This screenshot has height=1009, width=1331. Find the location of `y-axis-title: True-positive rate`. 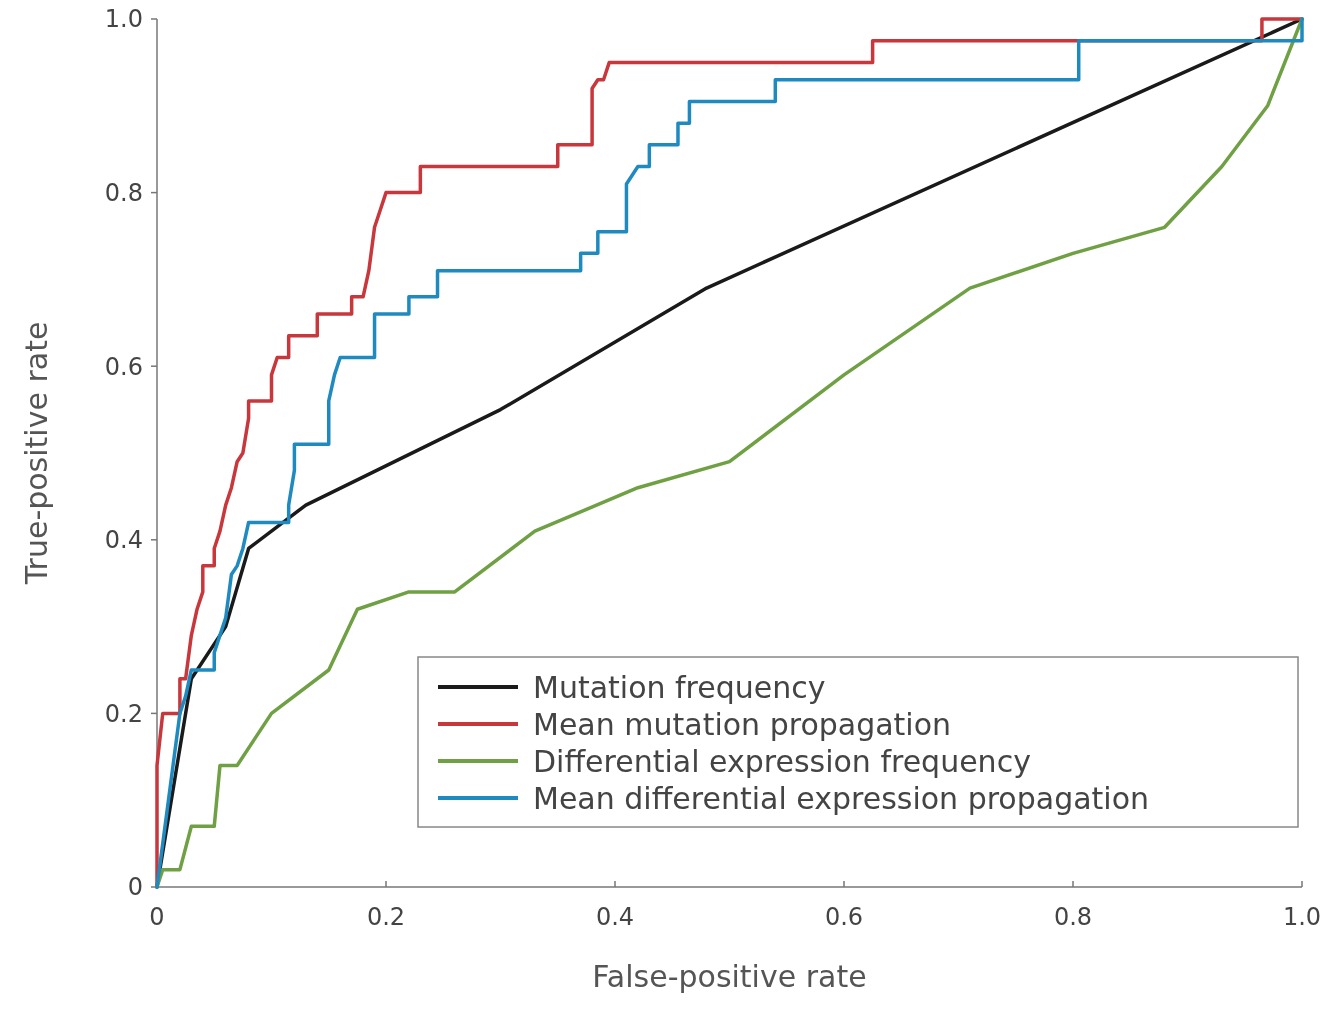

y-axis-title: True-positive rate is located at coordinates (36, 453).